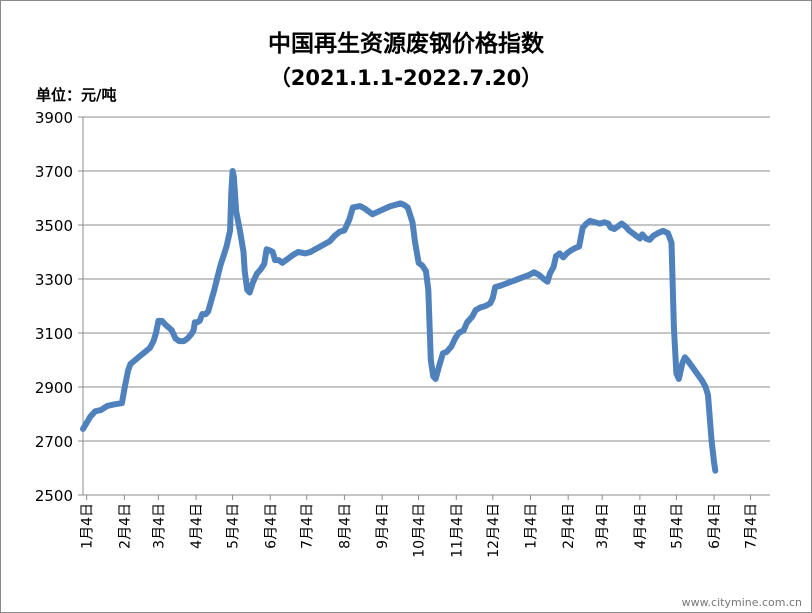 The width and height of the screenshot is (812, 613). I want to click on y-axis-ticks: 2500 2700 2900 3100 3300 3500 3700 3900, so click(59, 307).